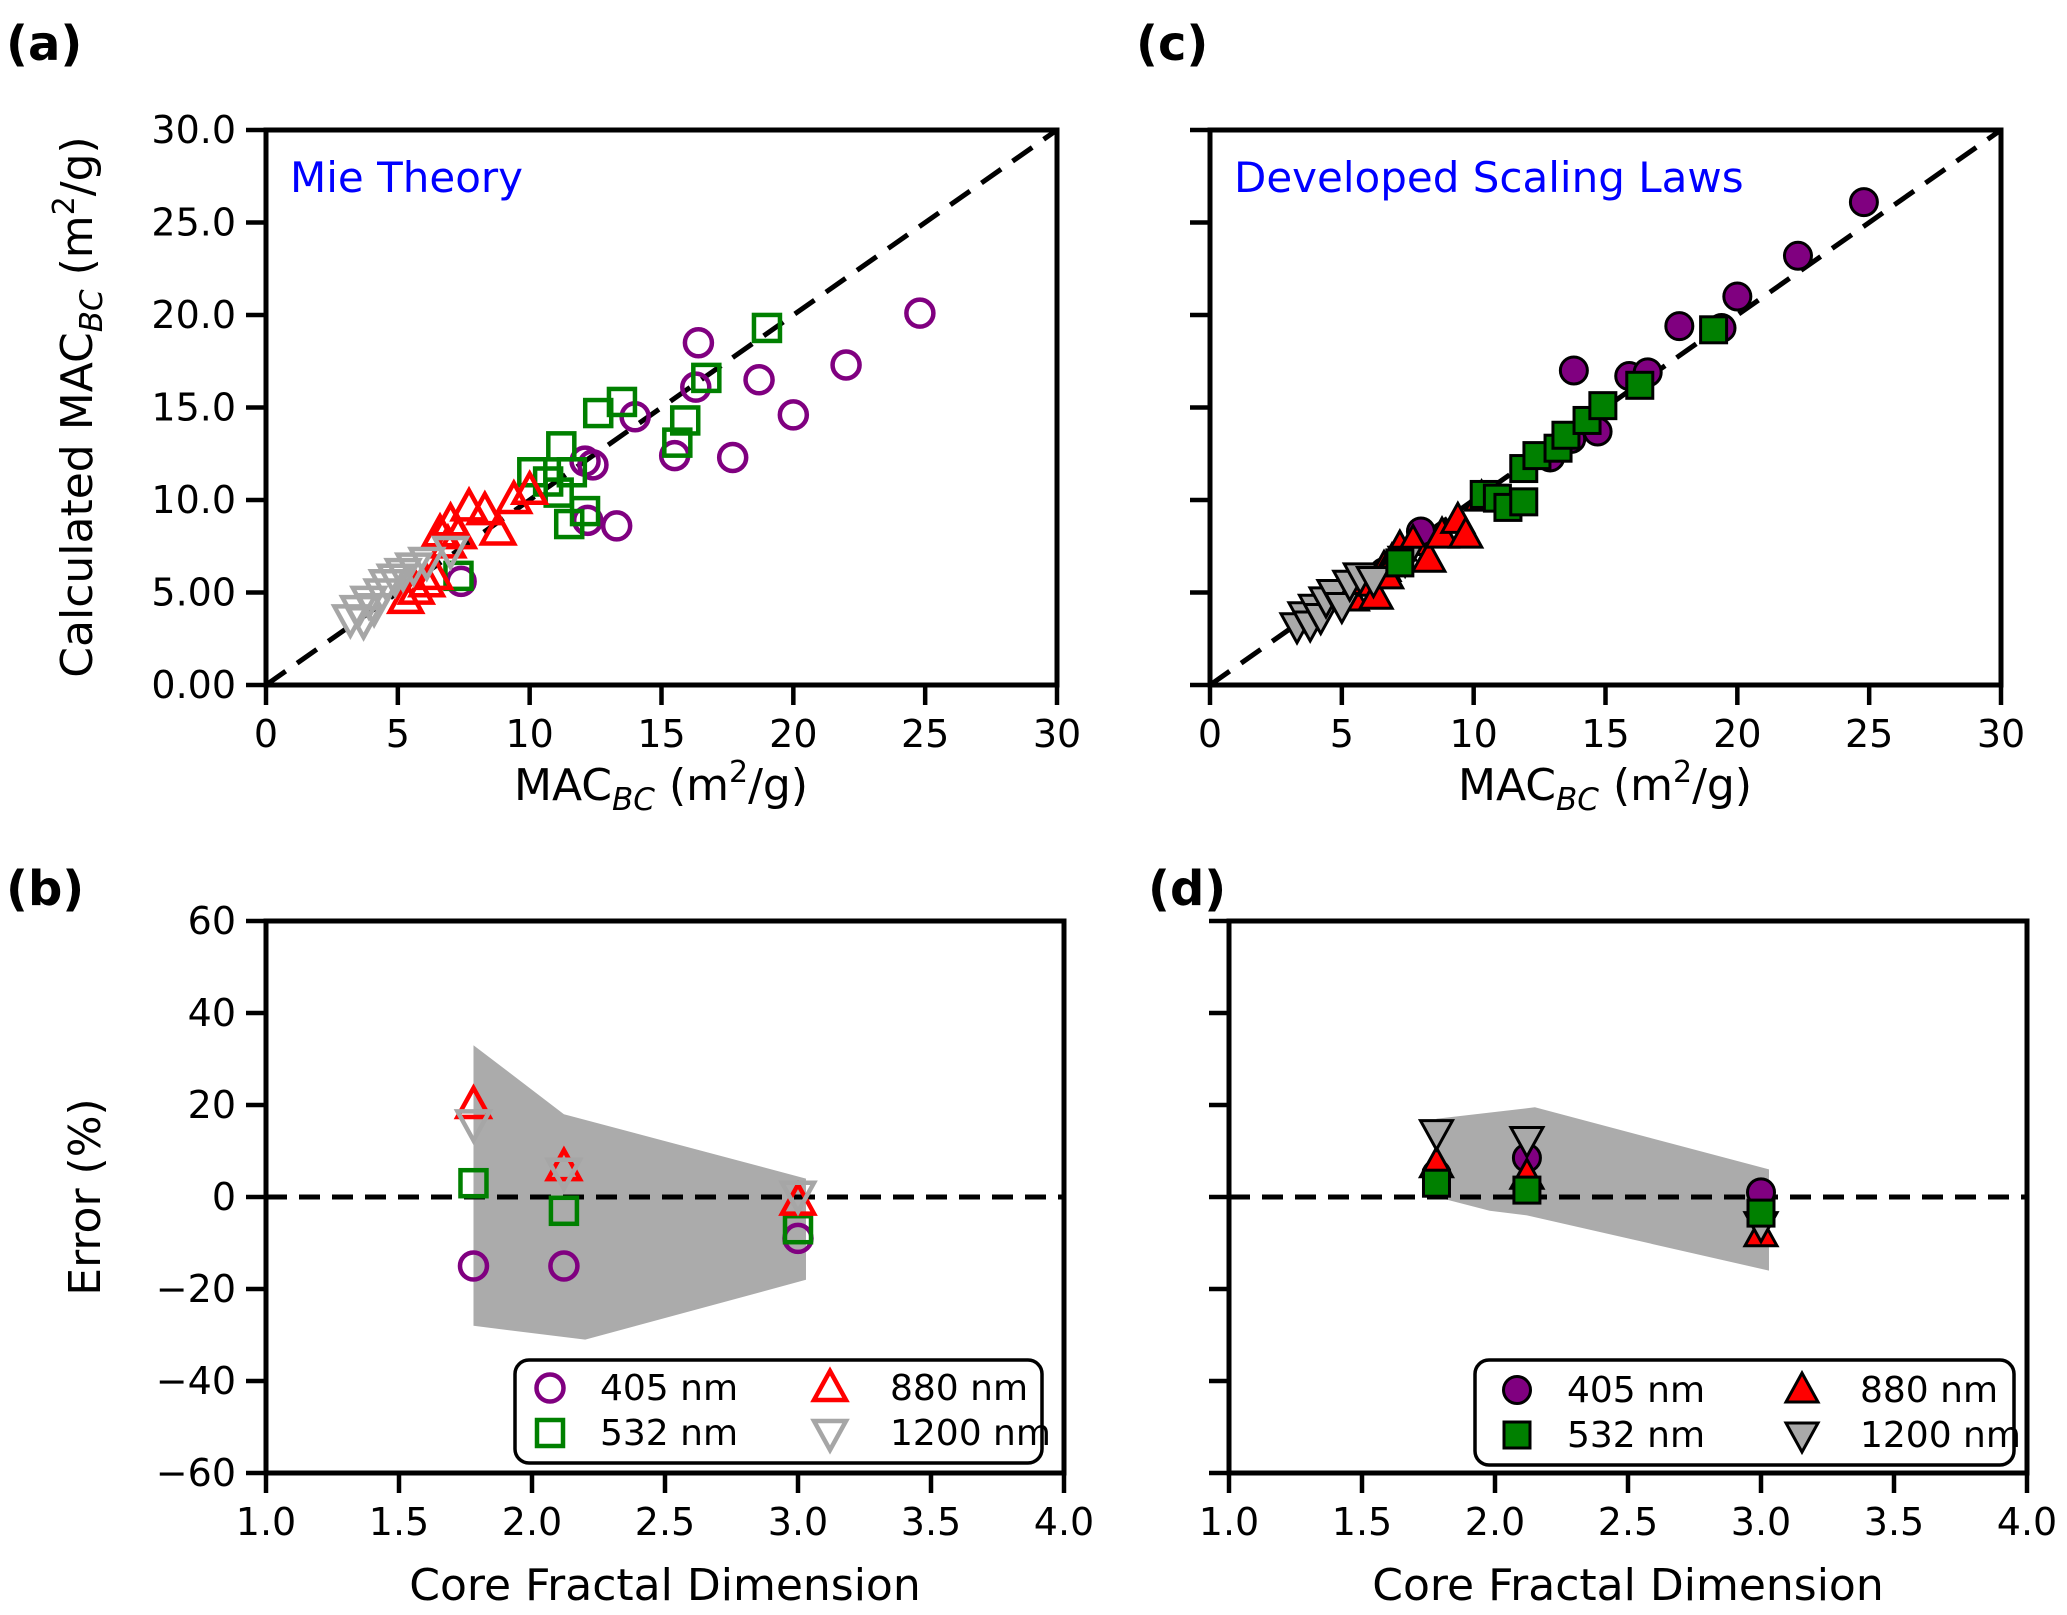 The image size is (2067, 1615). Describe the element at coordinates (830, 1436) in the screenshot. I see `legend-marker-1200-nm` at that location.